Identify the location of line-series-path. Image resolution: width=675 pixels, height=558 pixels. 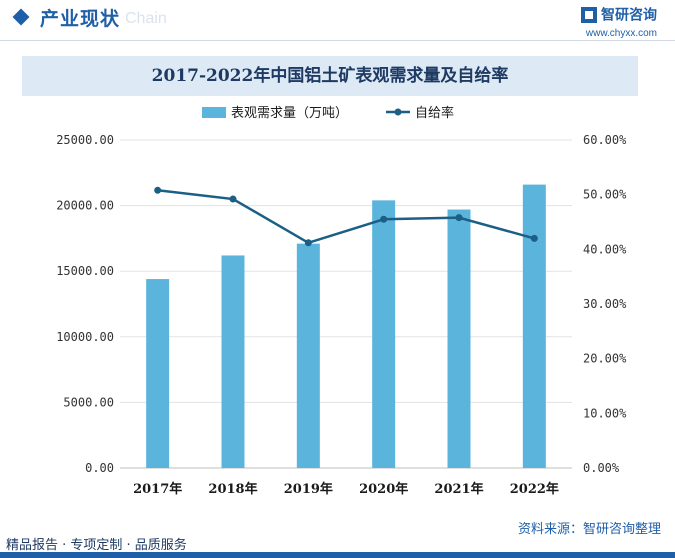
(346, 217).